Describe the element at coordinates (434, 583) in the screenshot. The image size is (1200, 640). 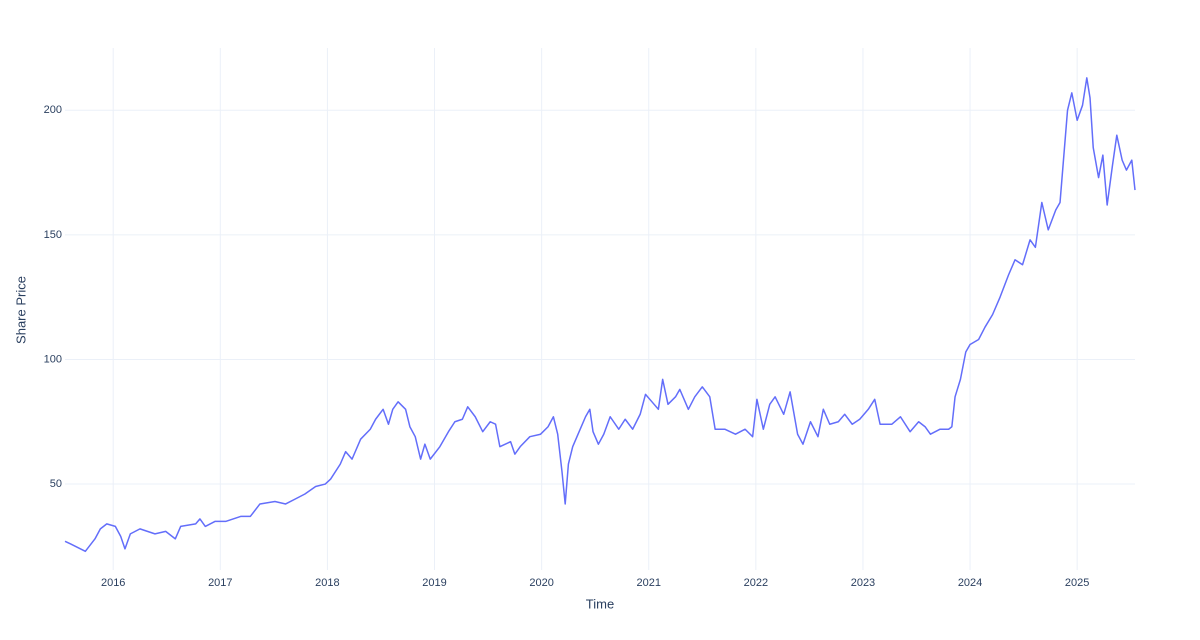
I see `x-tick-label: 2019` at that location.